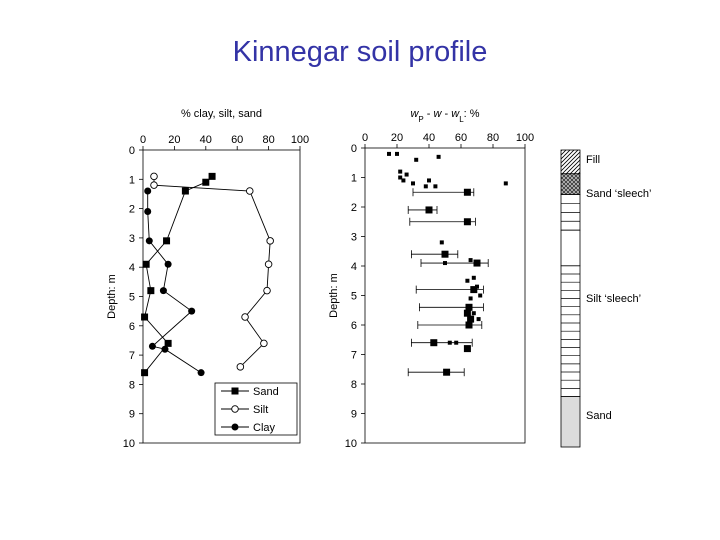 The image size is (720, 540). I want to click on y-tick-label: 3, so click(132, 239).